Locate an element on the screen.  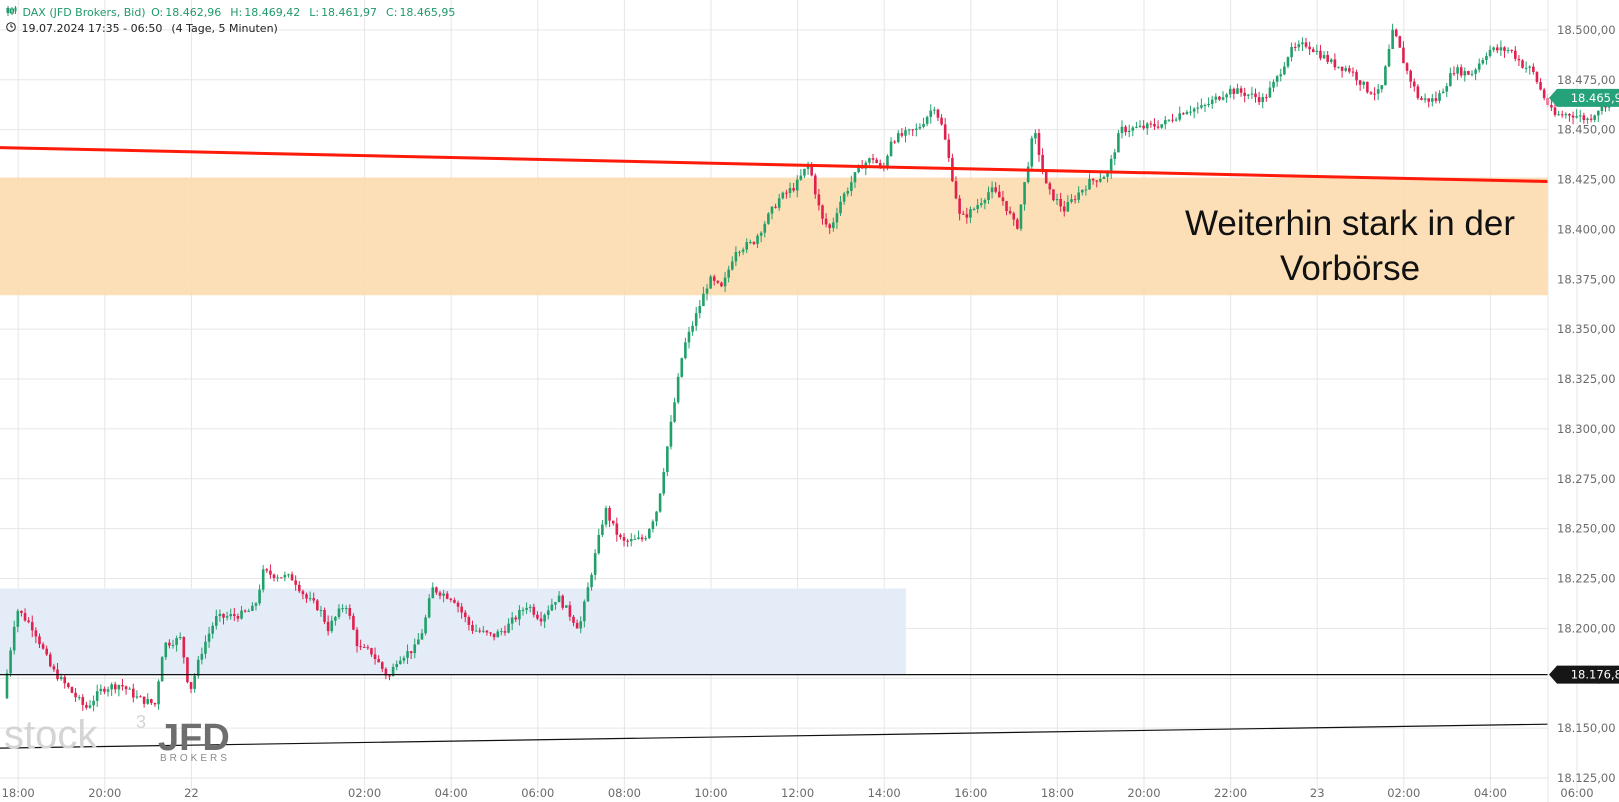
high-value: 18.469,42 is located at coordinates (272, 12).